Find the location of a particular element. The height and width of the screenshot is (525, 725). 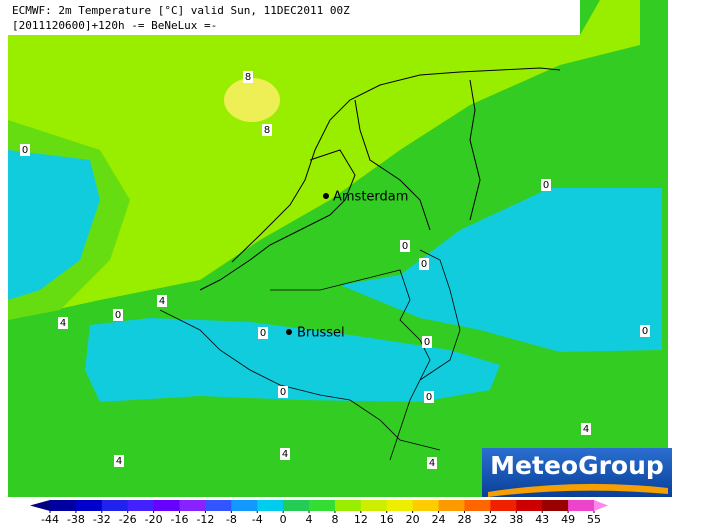

colorbar-tick-label: 43 is located at coordinates (542, 519).